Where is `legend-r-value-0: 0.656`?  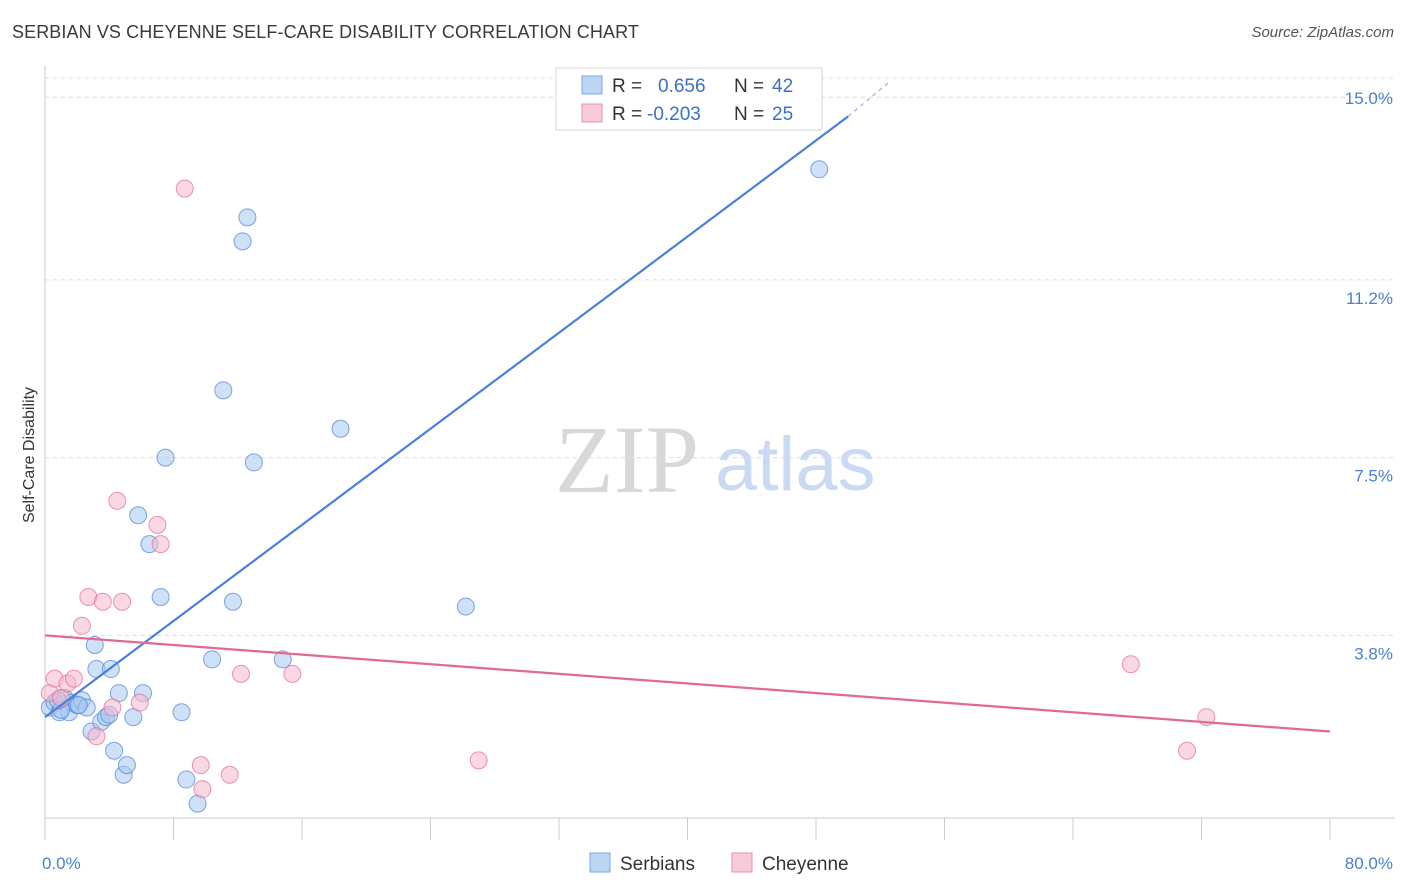
legend-r-value-0: 0.656 is located at coordinates (682, 86).